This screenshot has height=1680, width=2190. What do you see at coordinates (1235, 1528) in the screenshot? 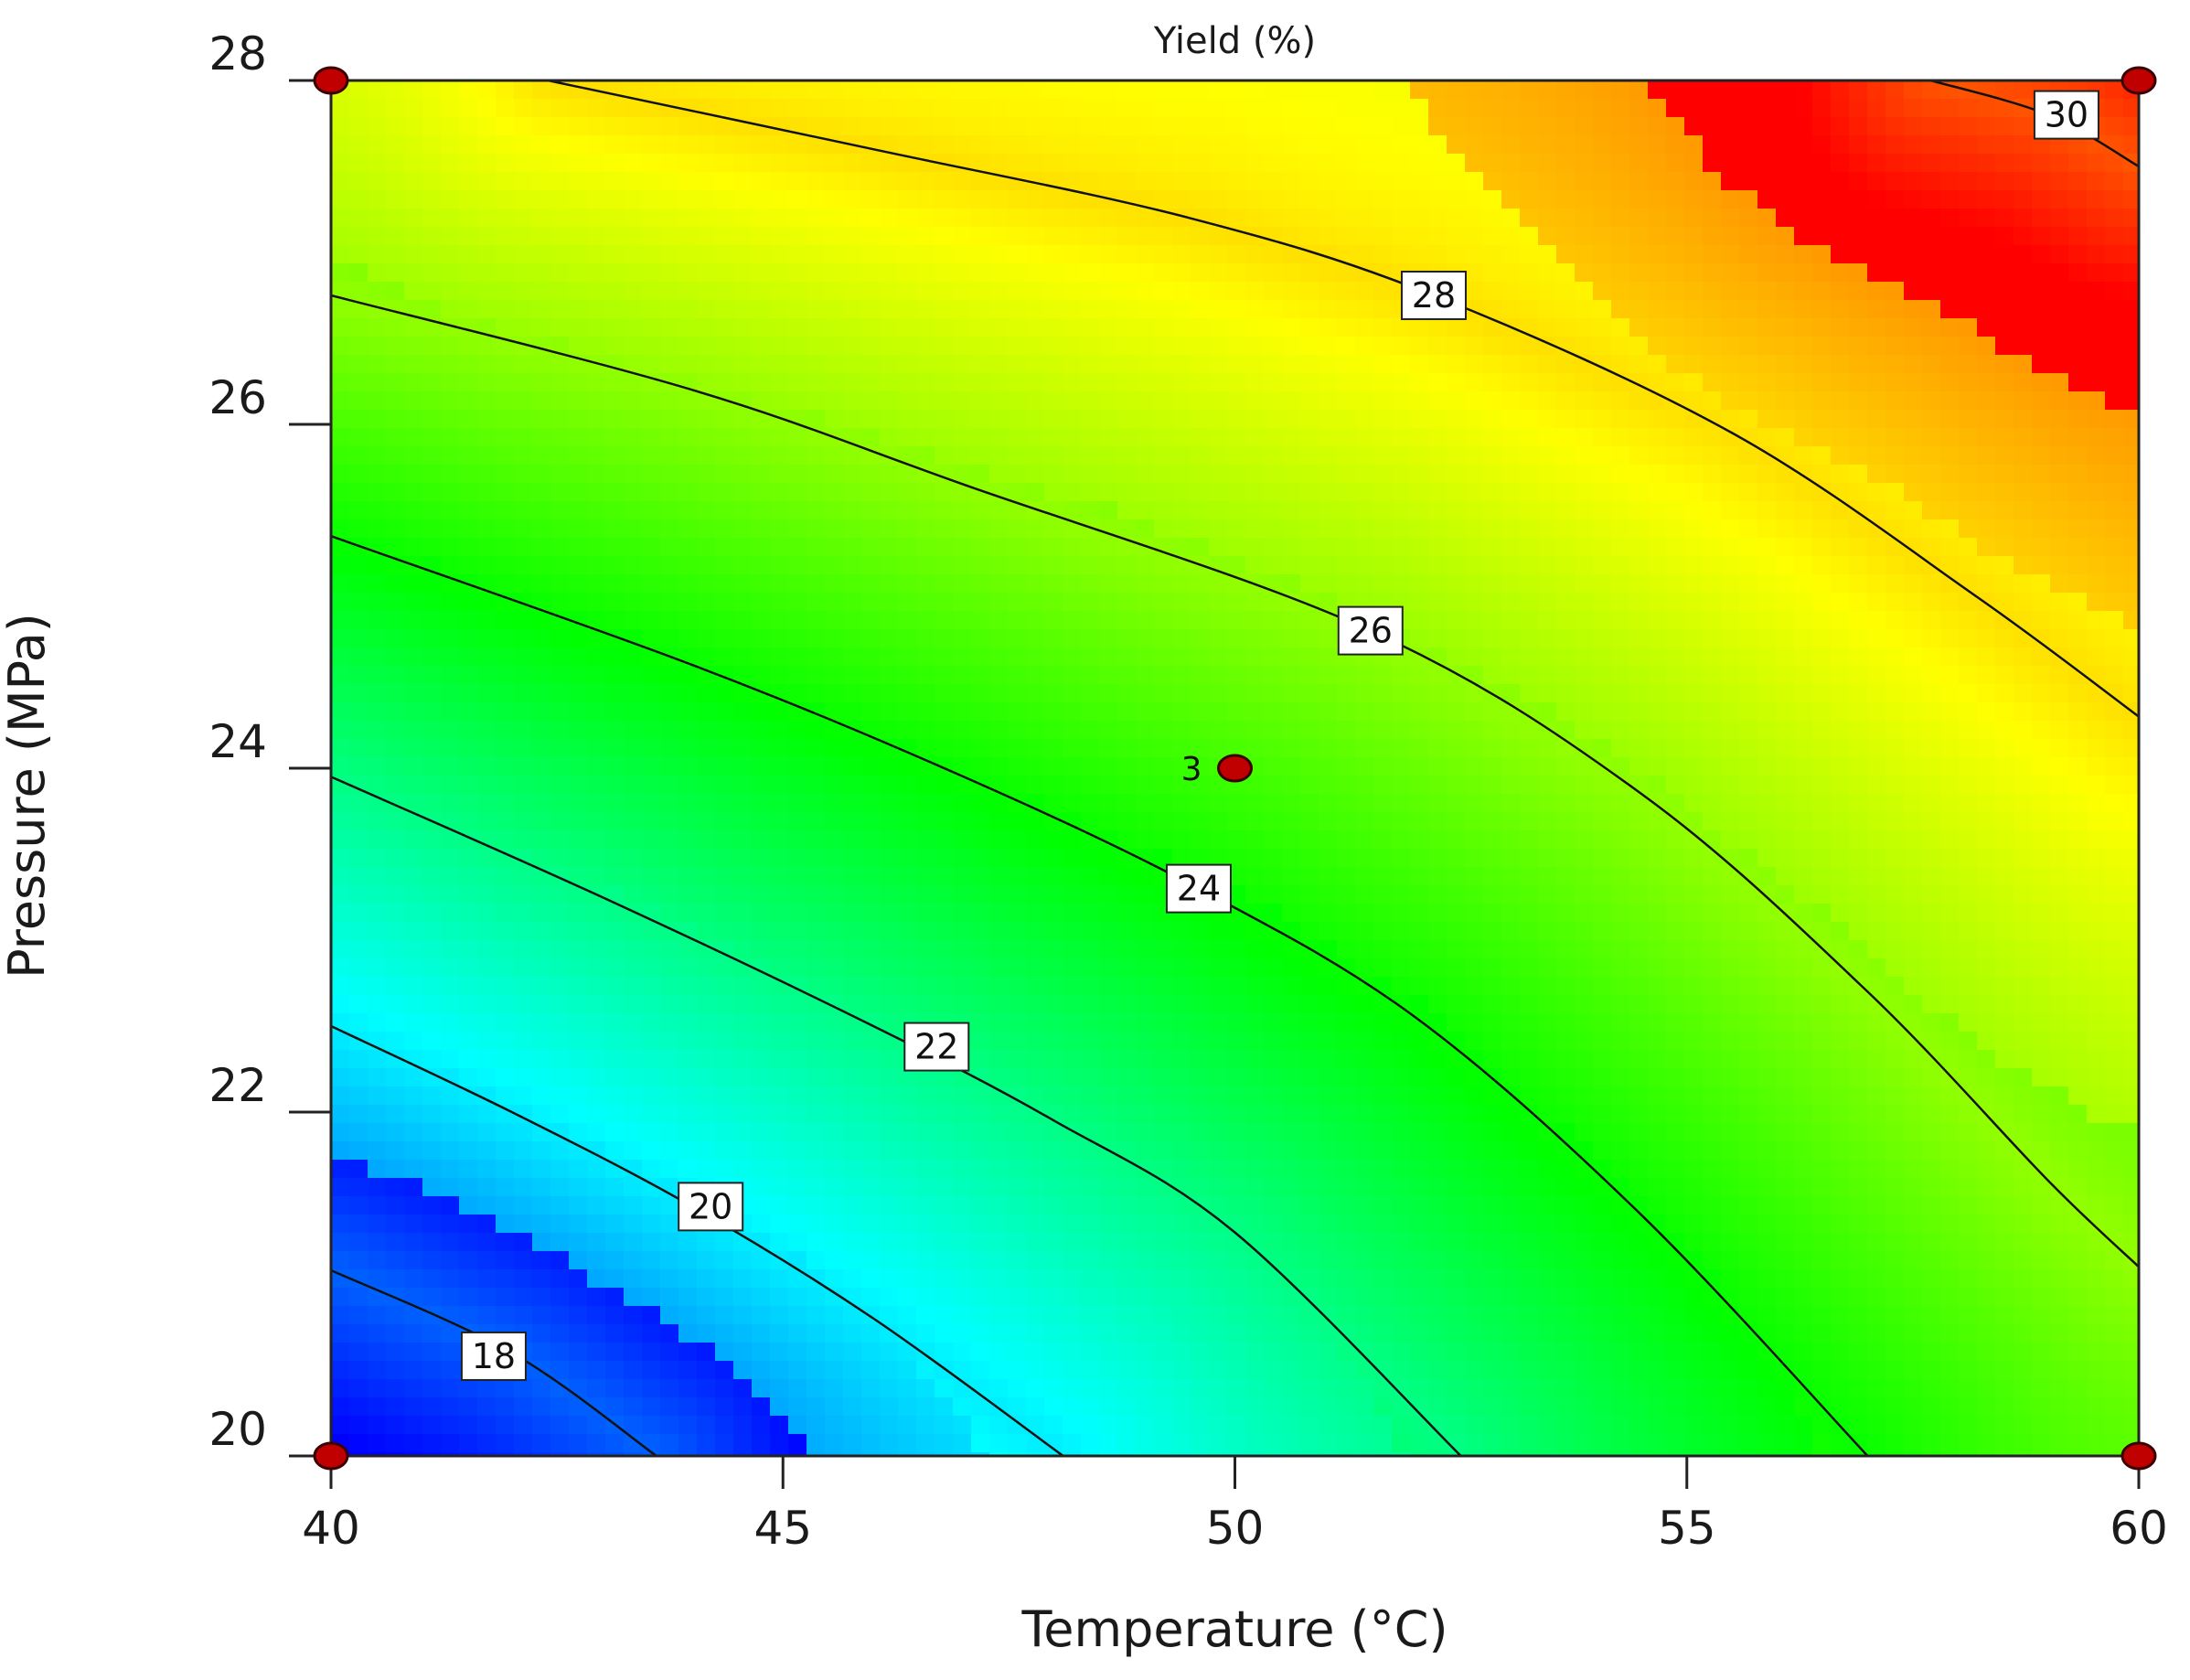
I see `x-tick-label-50: 50` at bounding box center [1235, 1528].